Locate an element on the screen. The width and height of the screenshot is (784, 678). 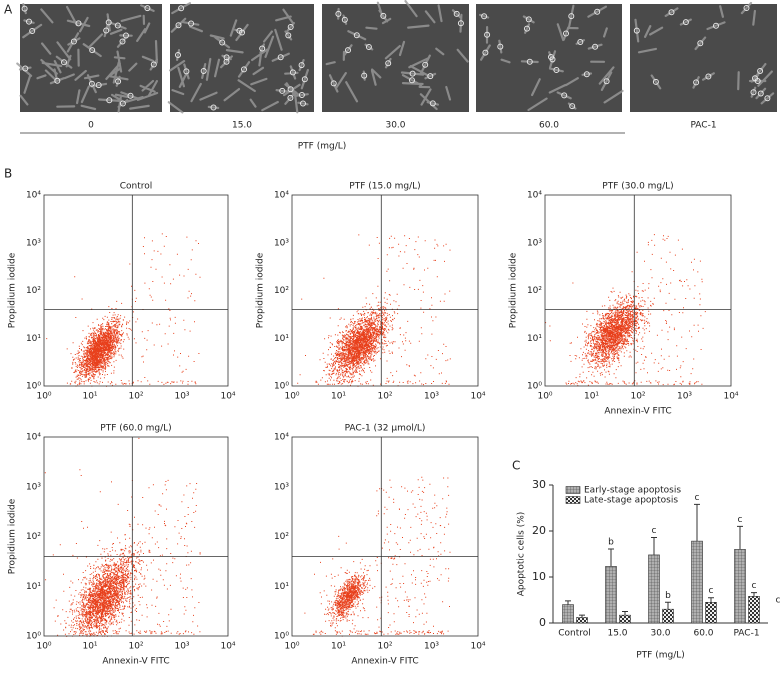
image-label: 15.0 is located at coordinates (242, 126).